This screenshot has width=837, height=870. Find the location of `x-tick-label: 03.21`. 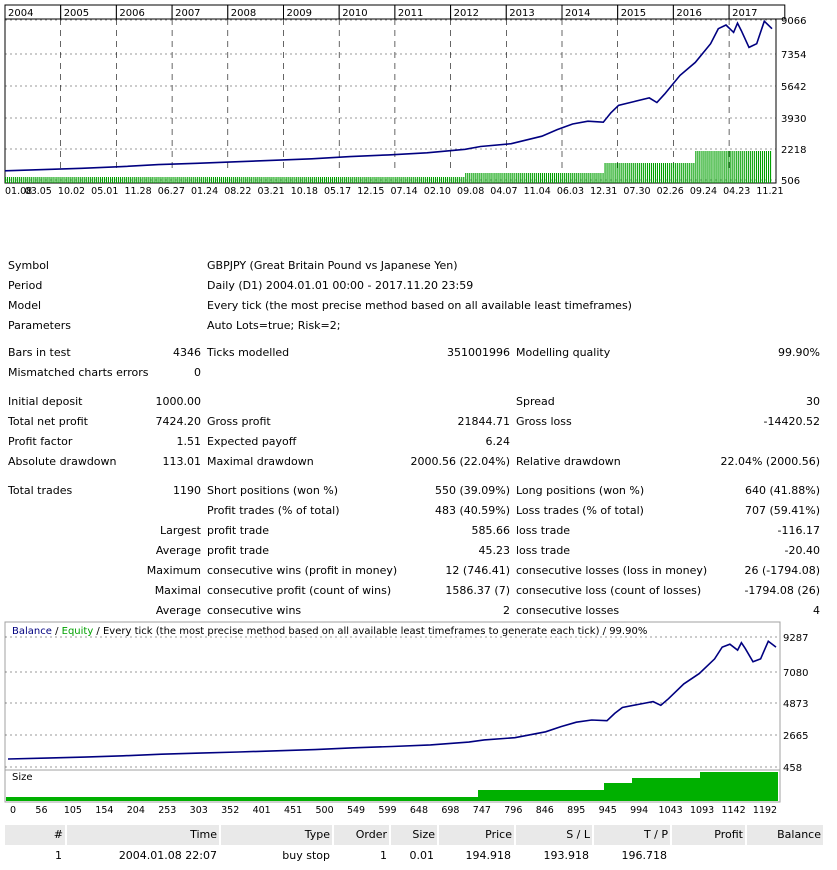

x-tick-label: 03.21 is located at coordinates (270, 191).